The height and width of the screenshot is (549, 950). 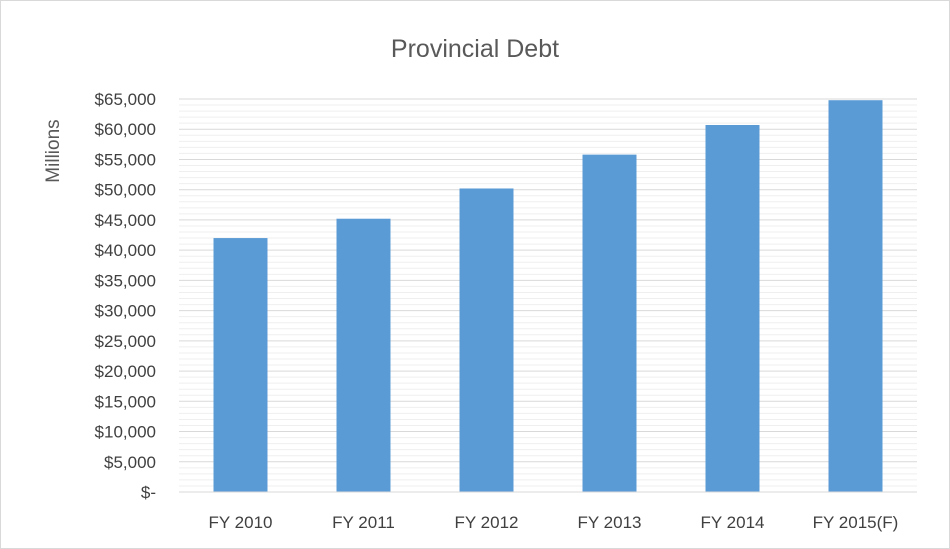 What do you see at coordinates (125, 250) in the screenshot?
I see `y-tick-label: $40,000` at bounding box center [125, 250].